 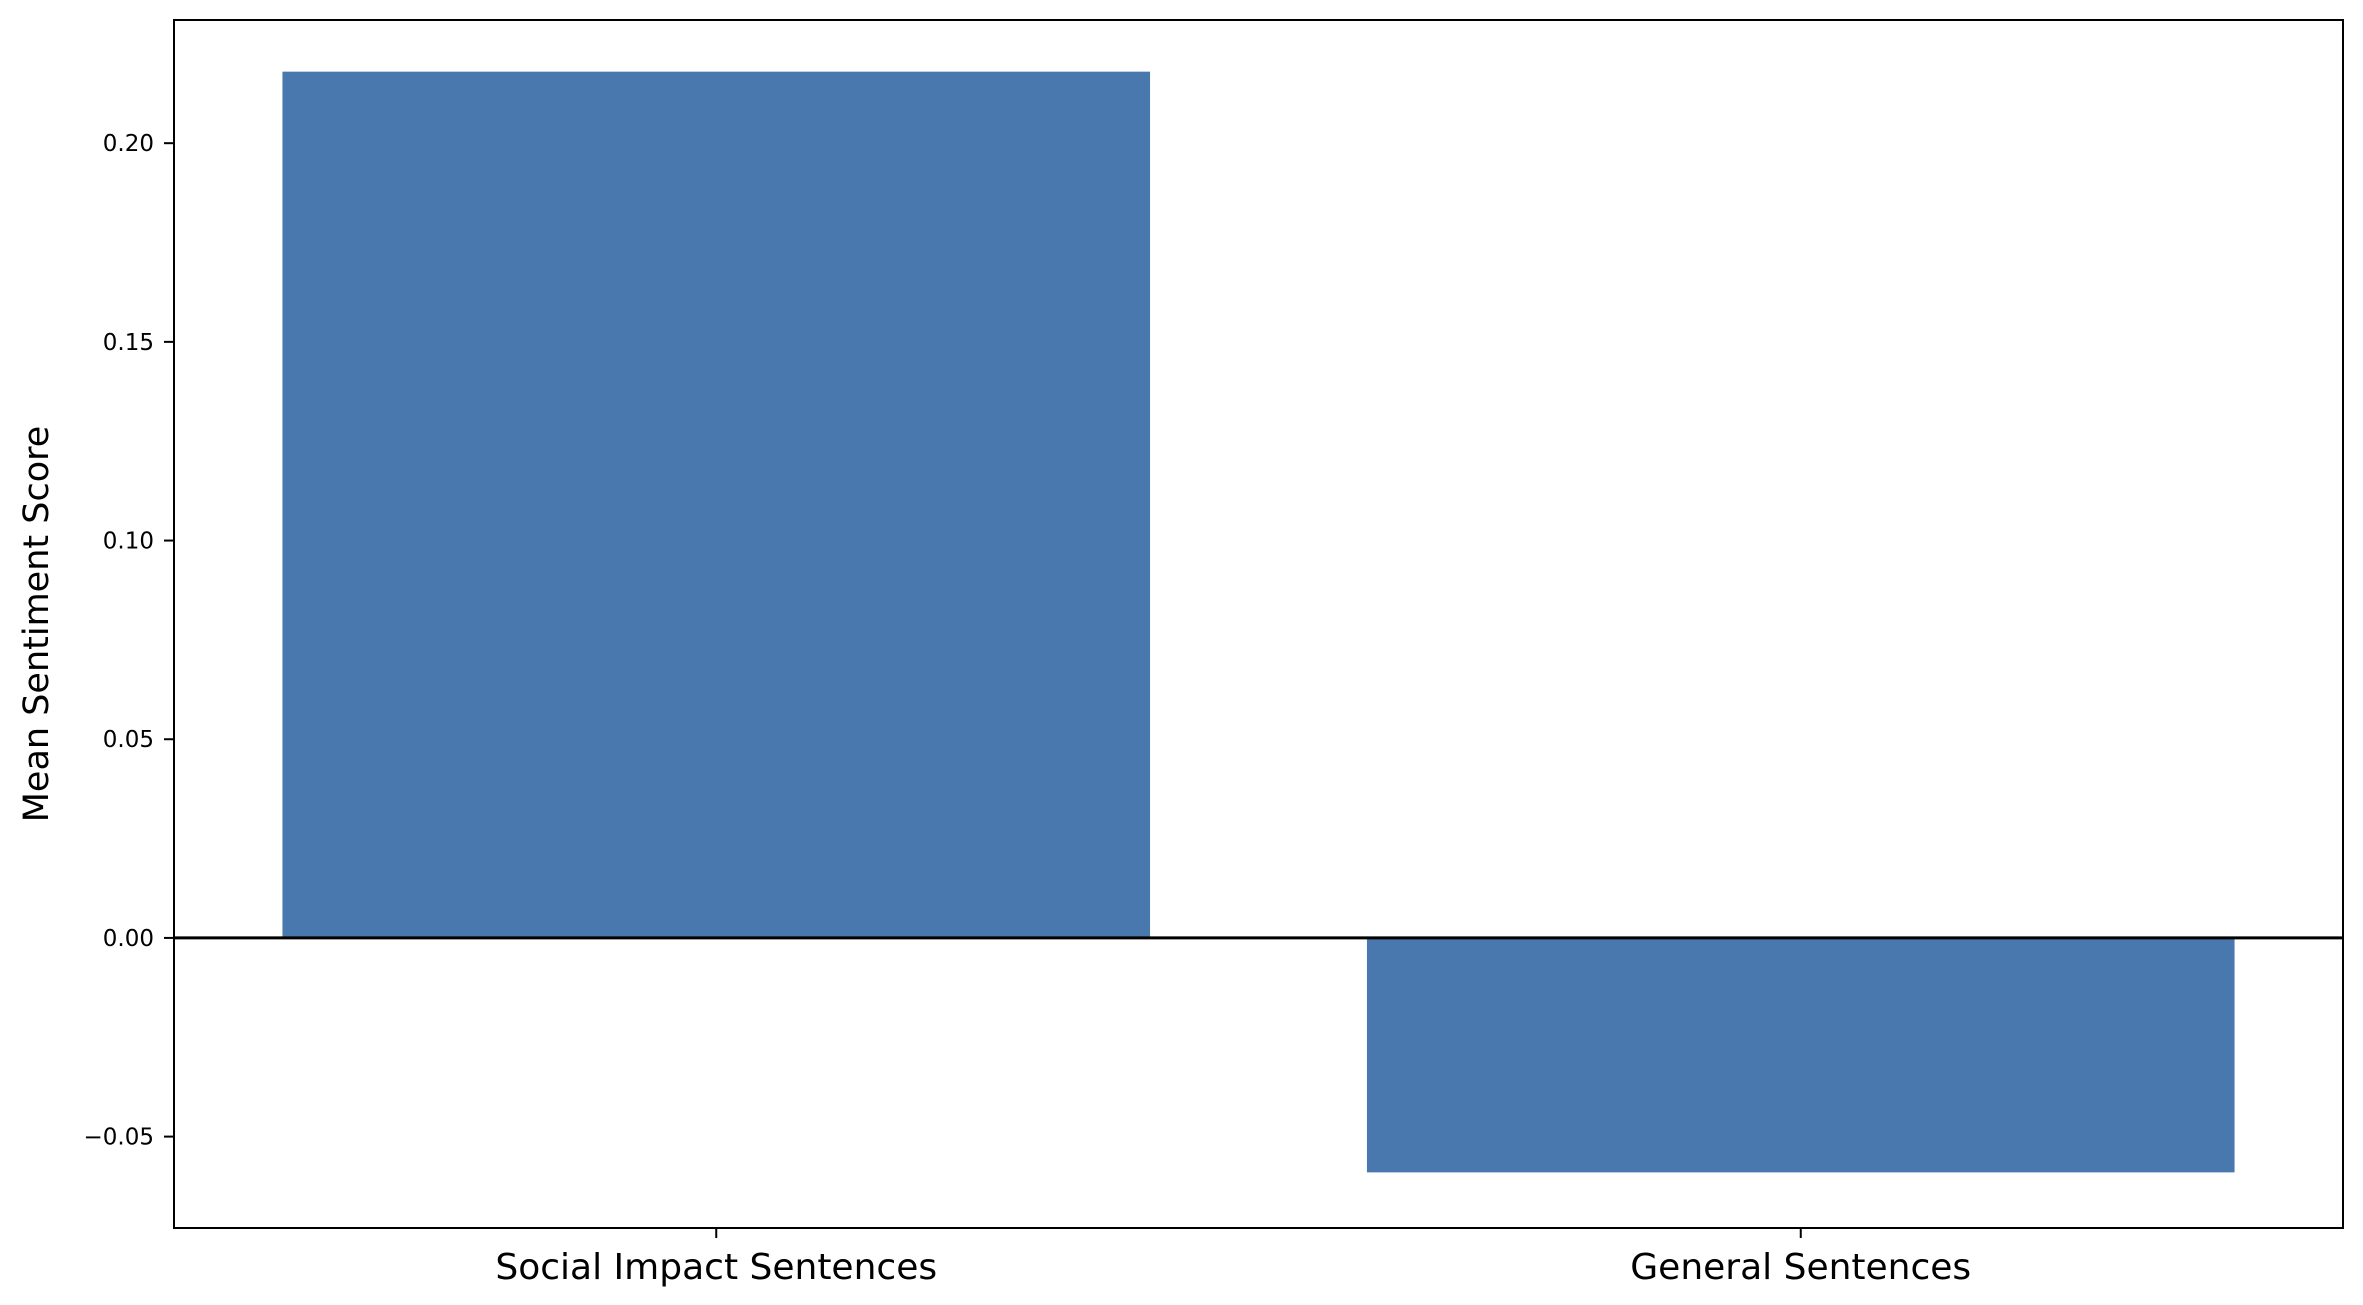 What do you see at coordinates (128, 939) in the screenshot?
I see `y-tick-label: 0.00` at bounding box center [128, 939].